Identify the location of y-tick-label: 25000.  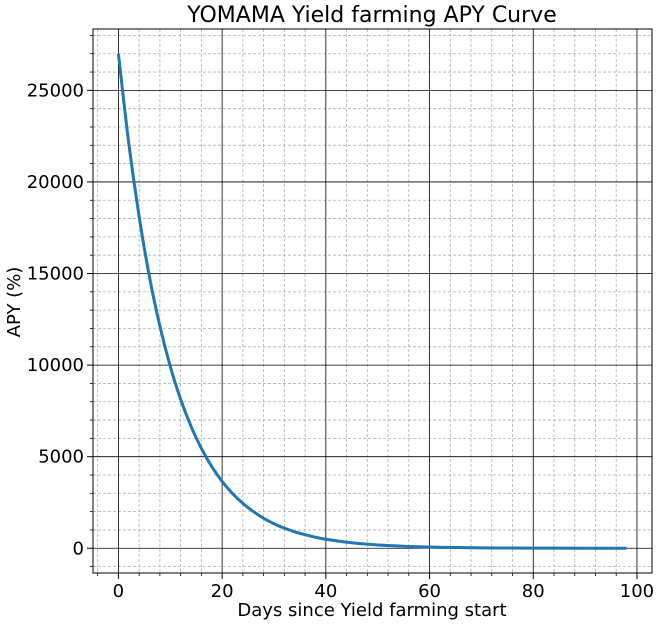
(55, 90).